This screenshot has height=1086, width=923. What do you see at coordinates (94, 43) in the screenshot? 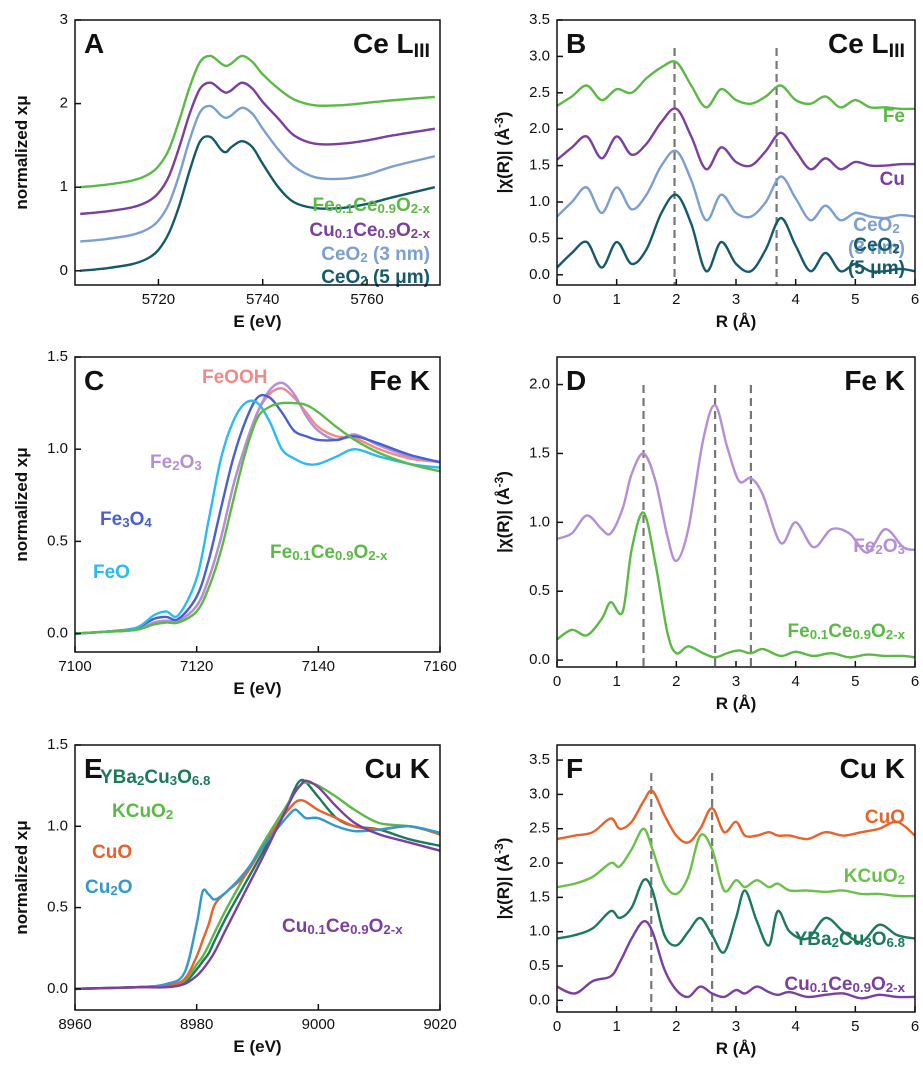
I see `panel-label: A` at bounding box center [94, 43].